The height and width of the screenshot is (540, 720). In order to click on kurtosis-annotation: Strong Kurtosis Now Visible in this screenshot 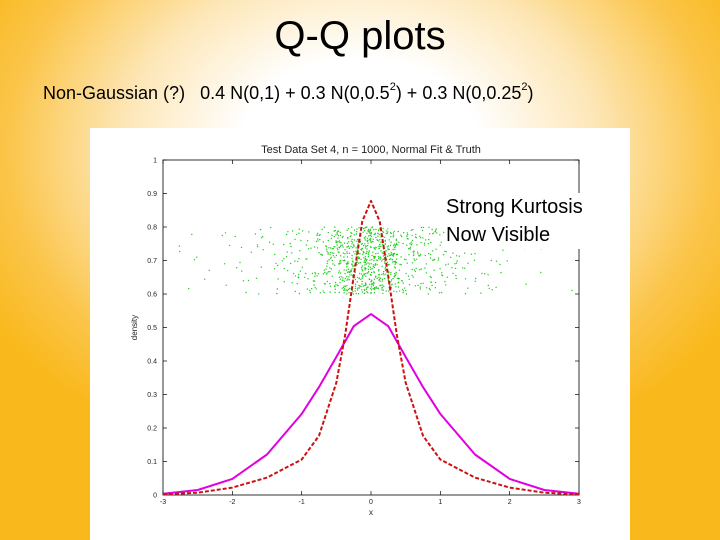, I will do `click(514, 221)`.